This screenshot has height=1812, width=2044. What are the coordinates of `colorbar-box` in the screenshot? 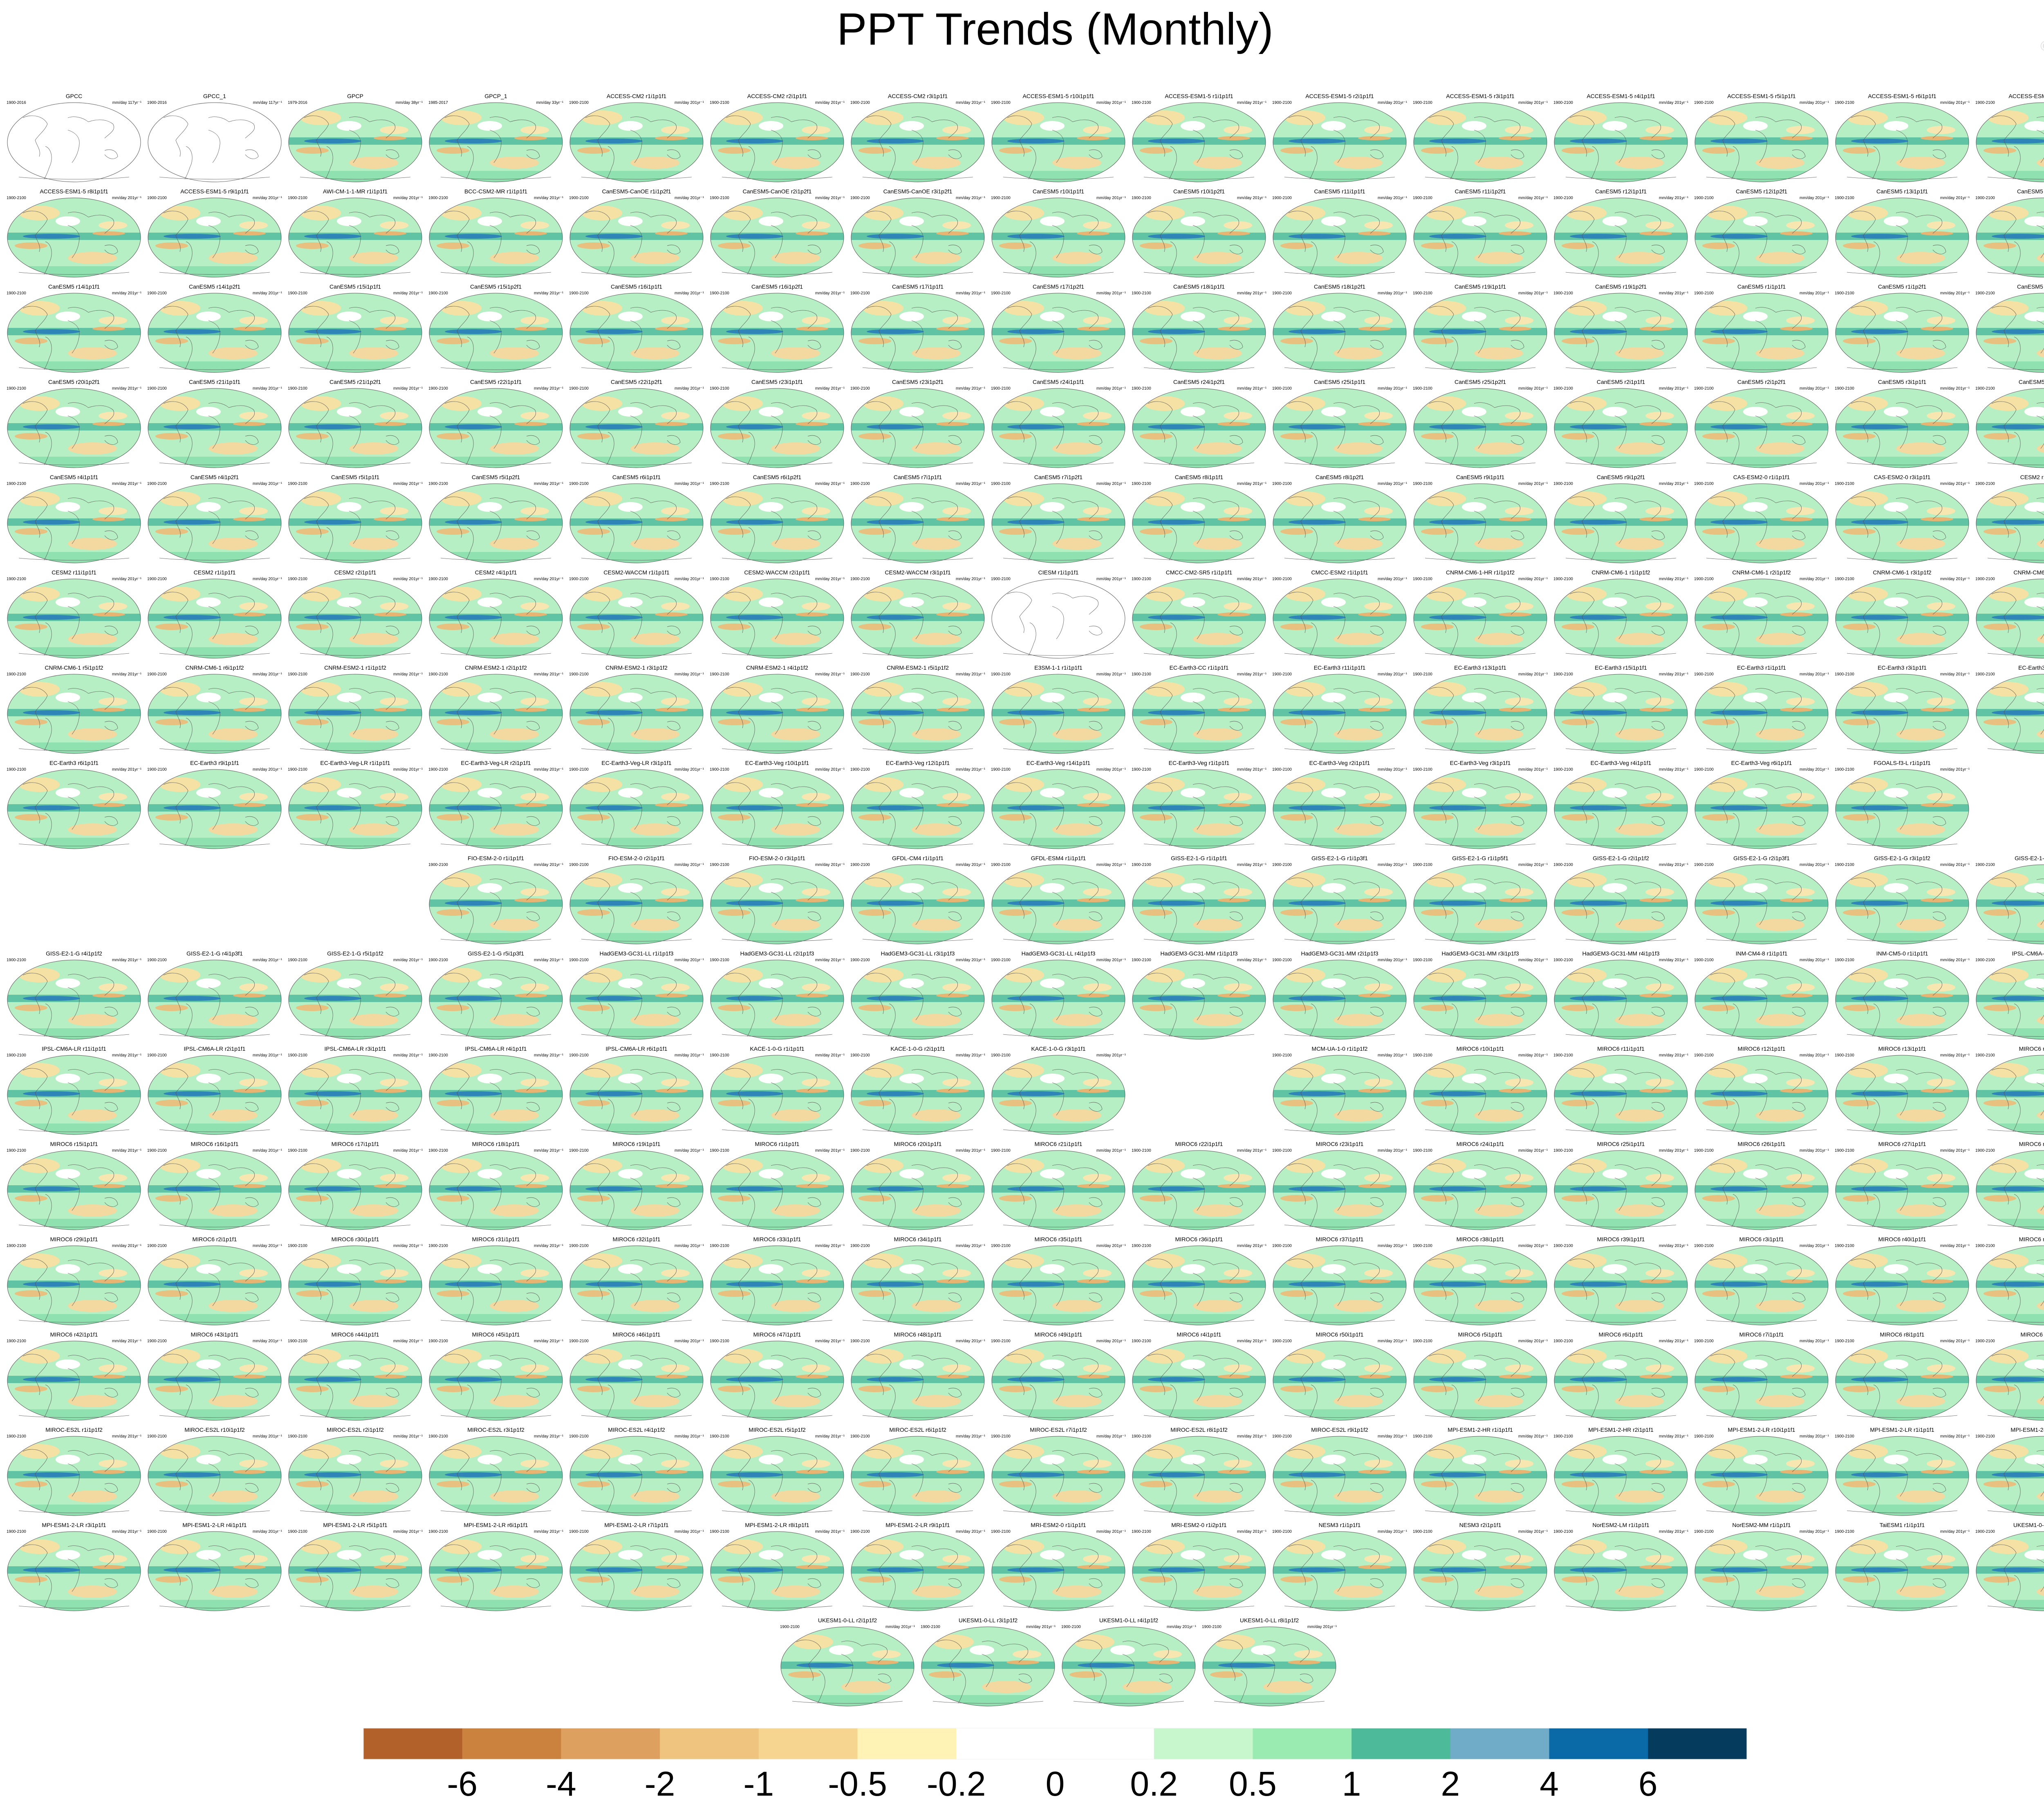 It's located at (1006, 1743).